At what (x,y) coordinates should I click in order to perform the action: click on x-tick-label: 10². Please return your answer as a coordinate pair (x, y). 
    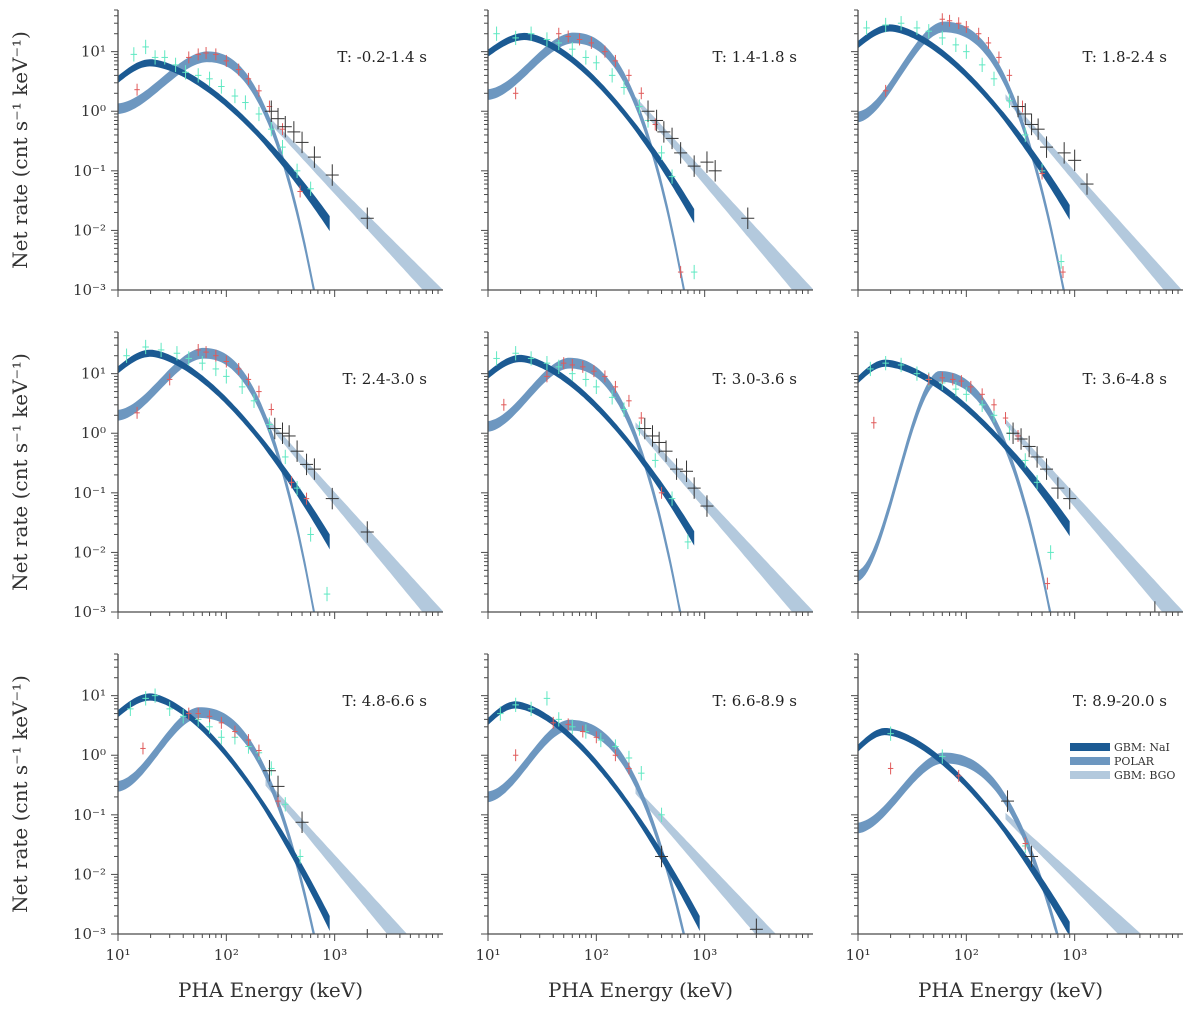
    Looking at the image, I should click on (596, 955).